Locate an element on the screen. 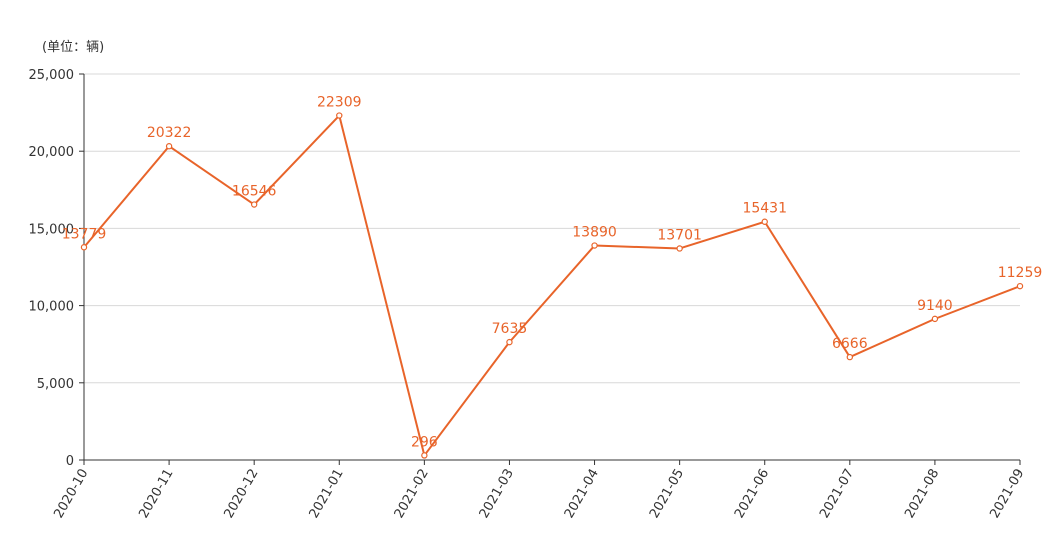 The height and width of the screenshot is (554, 1060). data-label: 16546 is located at coordinates (254, 192).